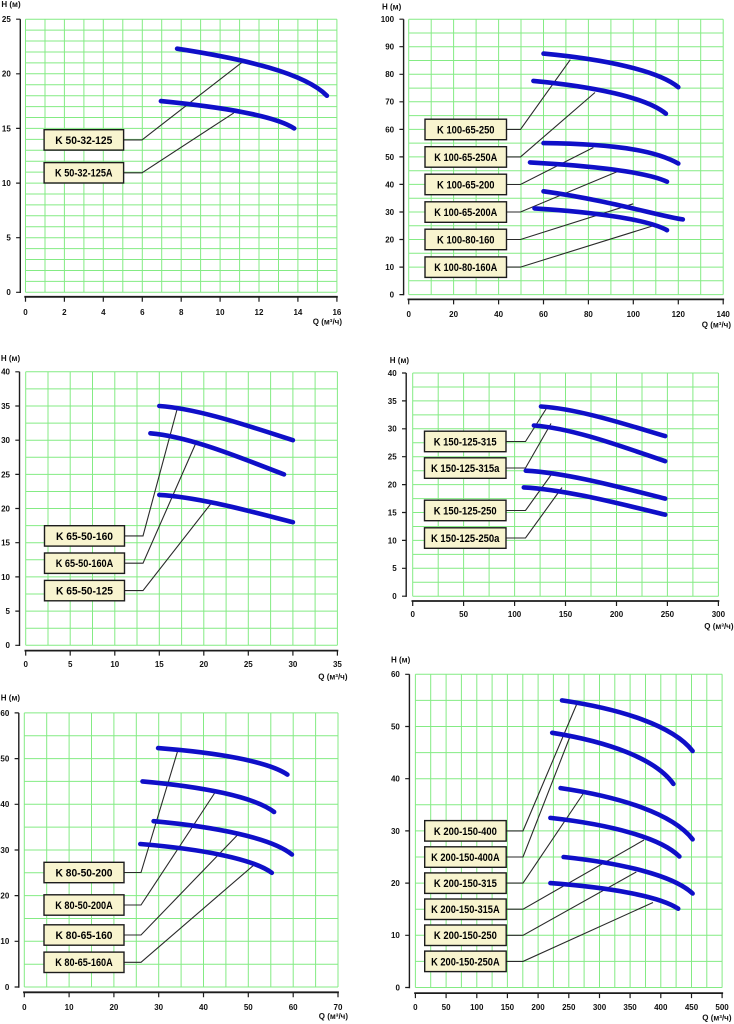  Describe the element at coordinates (679, 314) in the screenshot. I see `svg-text: 120` at that location.